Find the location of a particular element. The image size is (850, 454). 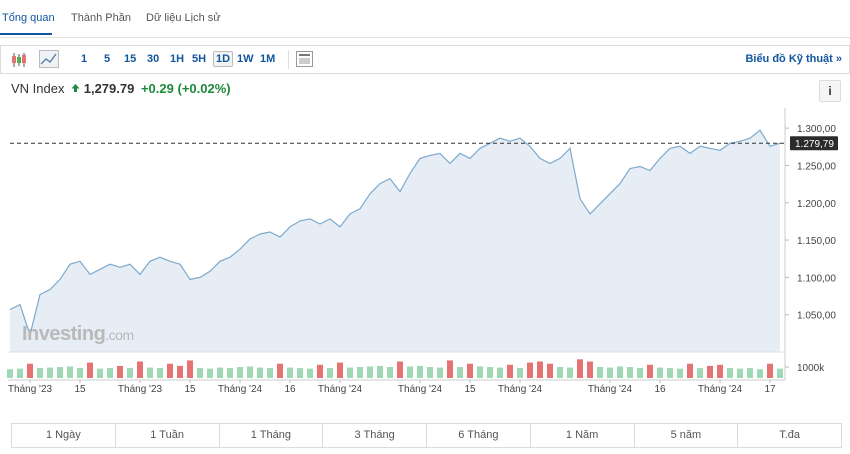

range-button: 1 Tháng is located at coordinates (270, 435).